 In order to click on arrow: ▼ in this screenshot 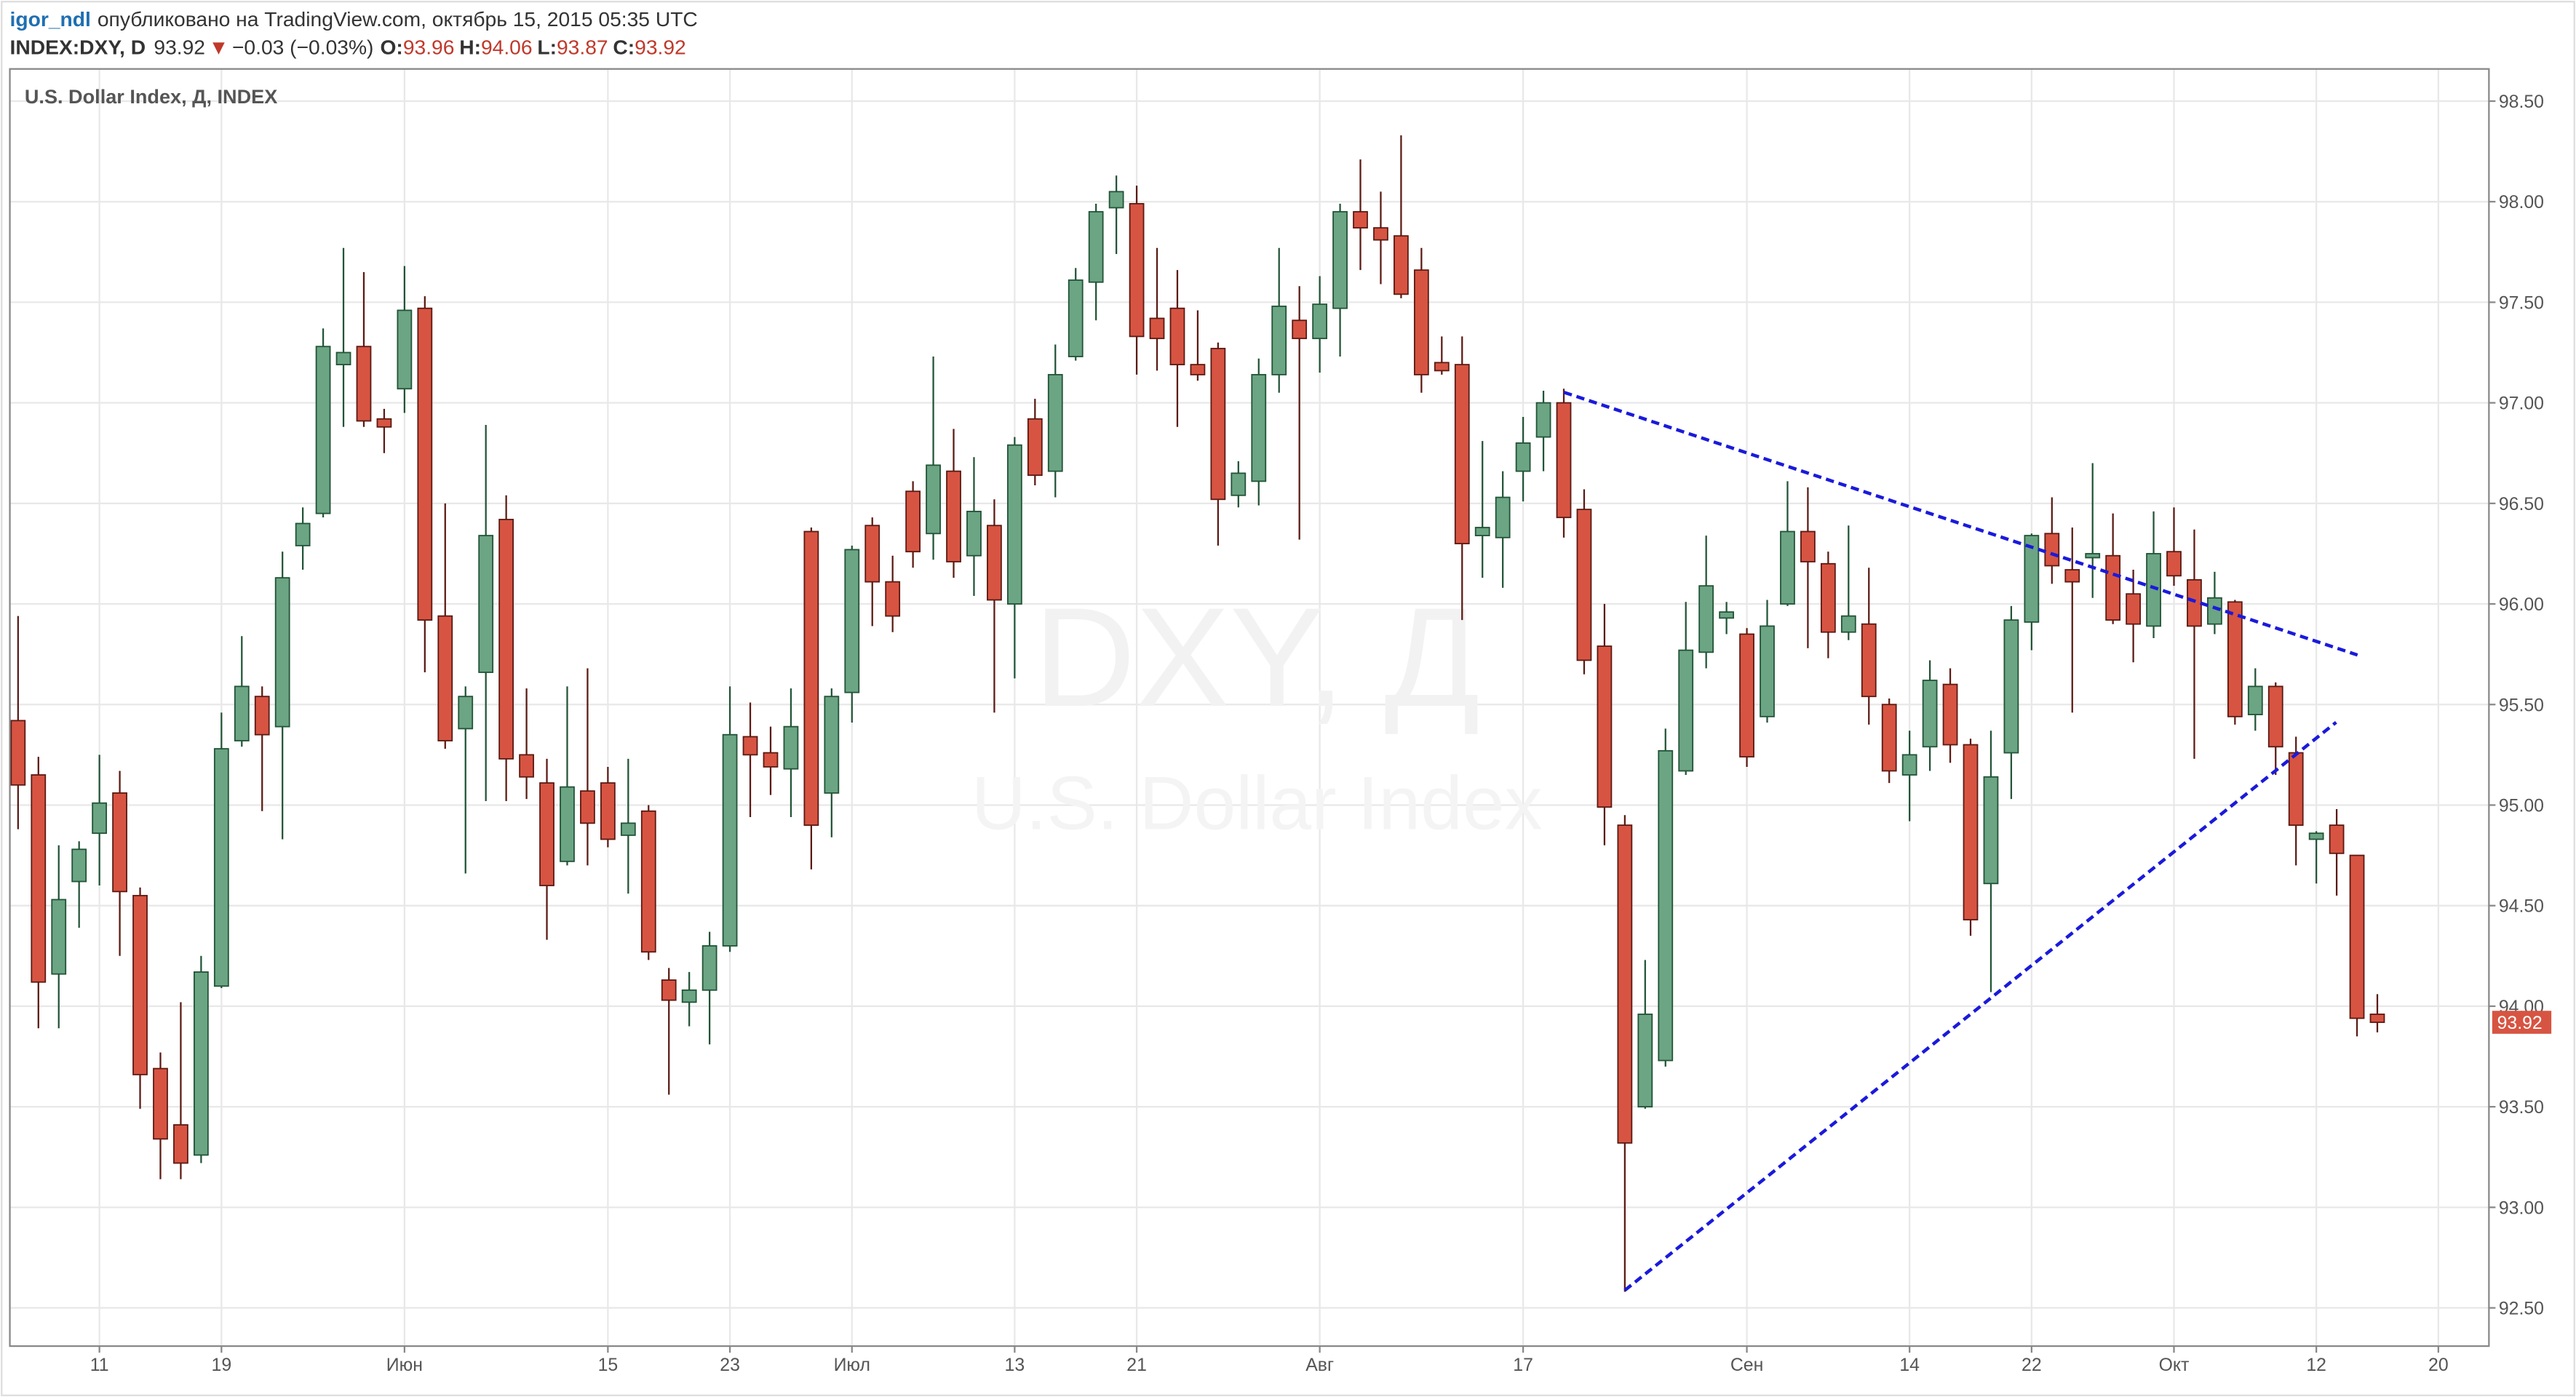, I will do `click(219, 47)`.